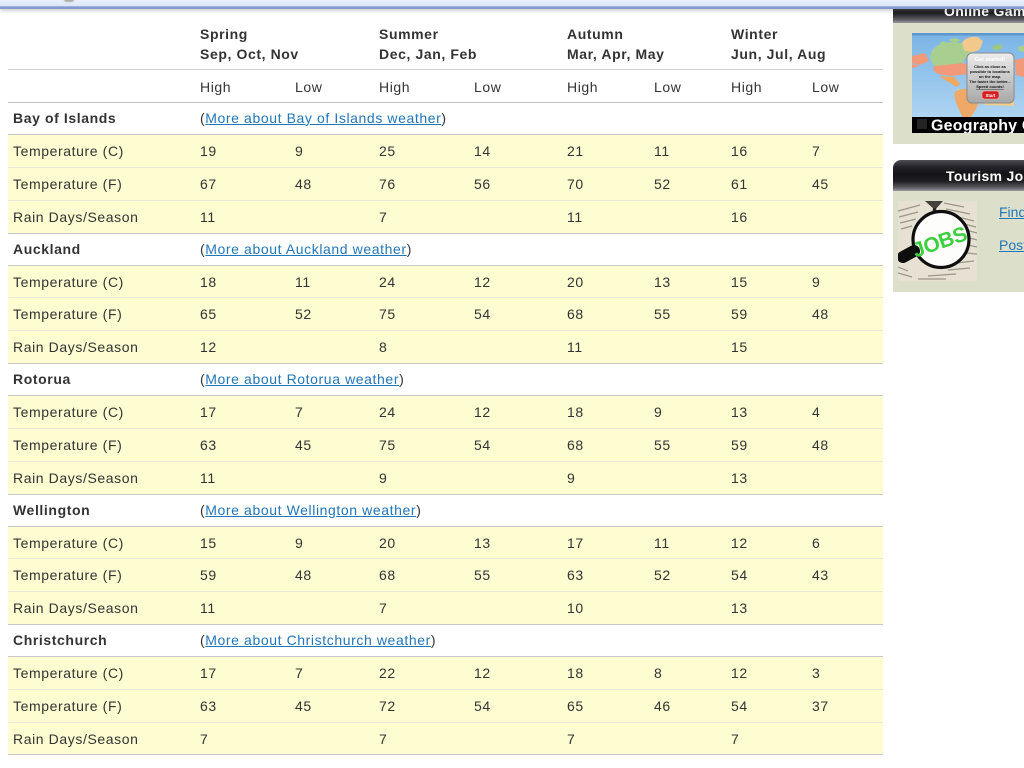  What do you see at coordinates (990, 71) in the screenshot?
I see `svg-text: possible to locations` at bounding box center [990, 71].